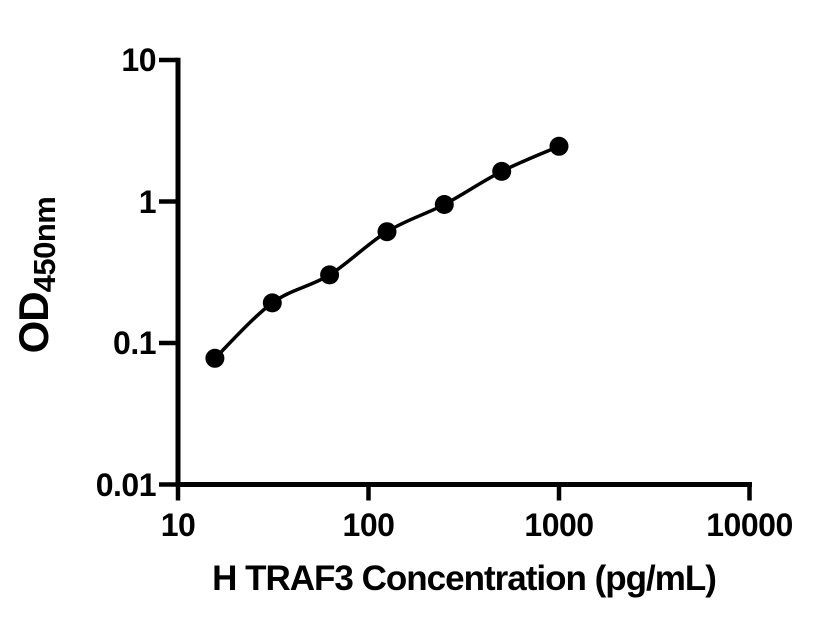 This screenshot has height=640, width=816. Describe the element at coordinates (749, 525) in the screenshot. I see `x-tick-label: 10000` at that location.